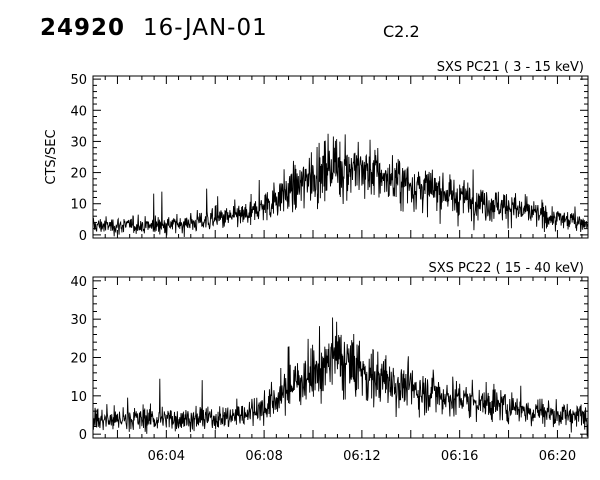  What do you see at coordinates (263, 456) in the screenshot?
I see `x-tick-label: 06:08` at bounding box center [263, 456].